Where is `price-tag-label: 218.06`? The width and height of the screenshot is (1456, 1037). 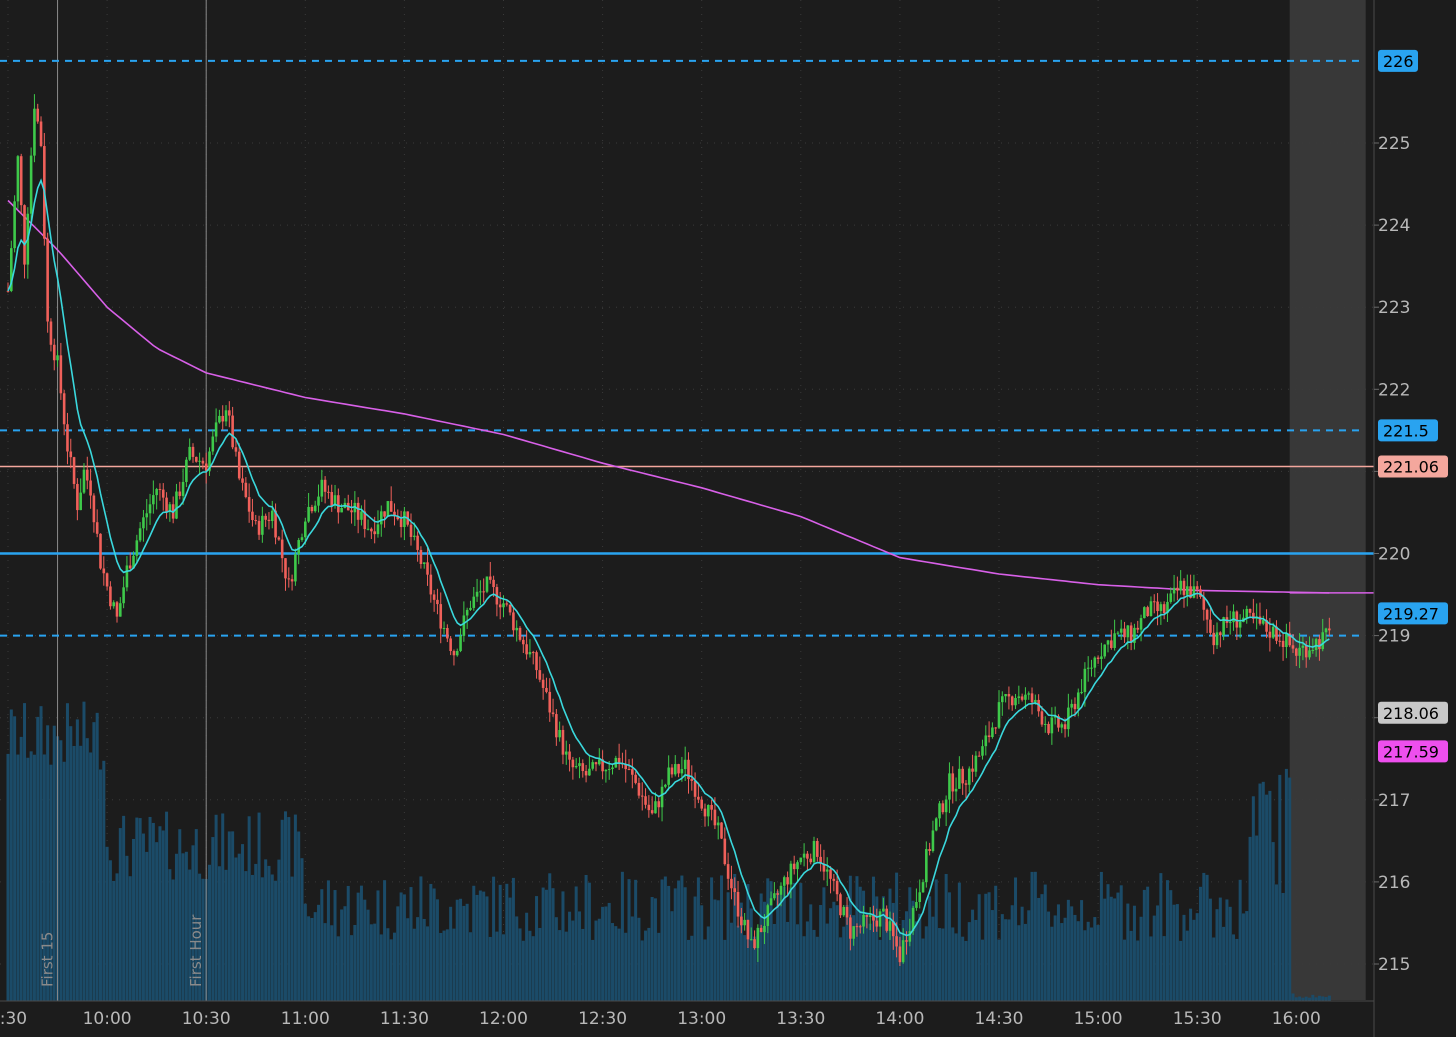
price-tag-label: 218.06 is located at coordinates (1411, 713).